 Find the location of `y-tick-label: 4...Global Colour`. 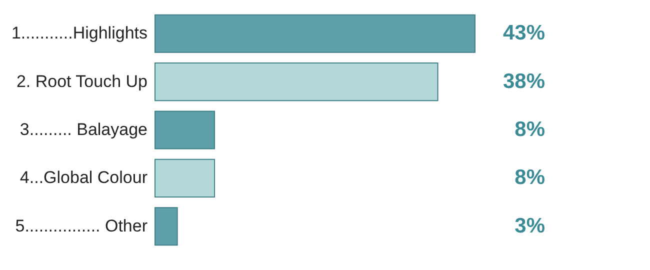

y-tick-label: 4...Global Colour is located at coordinates (84, 178).